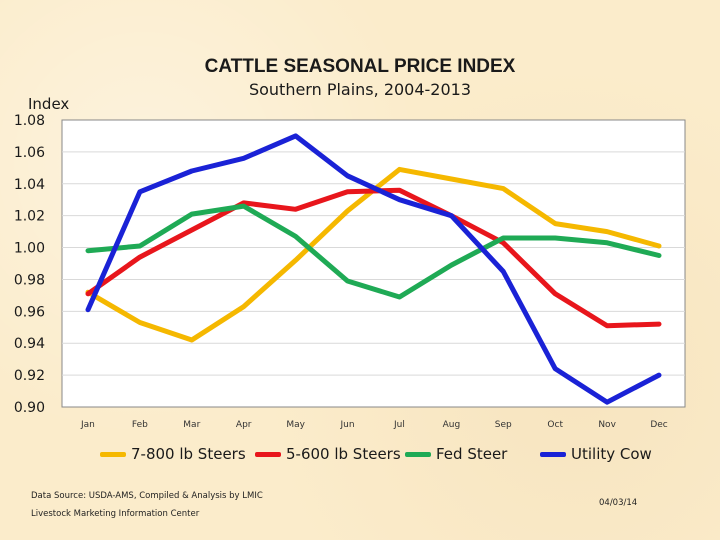 The image size is (720, 540). I want to click on chart-subtitle: Southern Plains, 2004-2013, so click(360, 89).